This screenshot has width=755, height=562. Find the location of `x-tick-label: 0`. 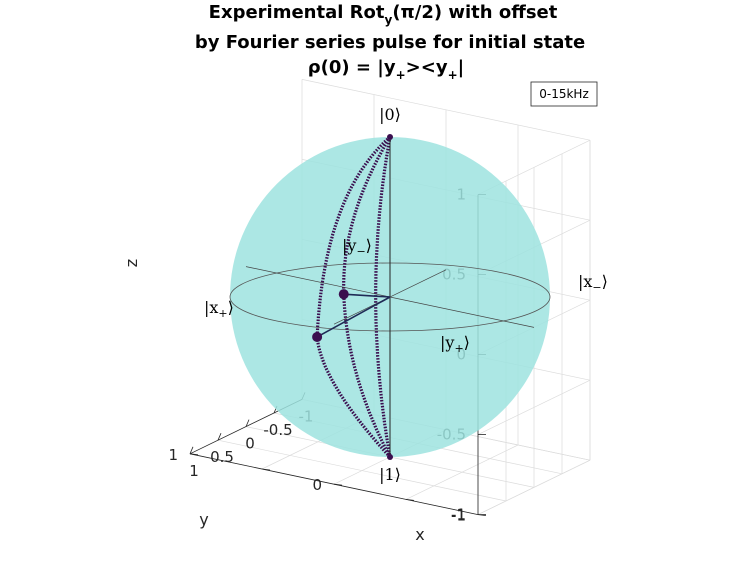

x-tick-label: 0 is located at coordinates (250, 444).